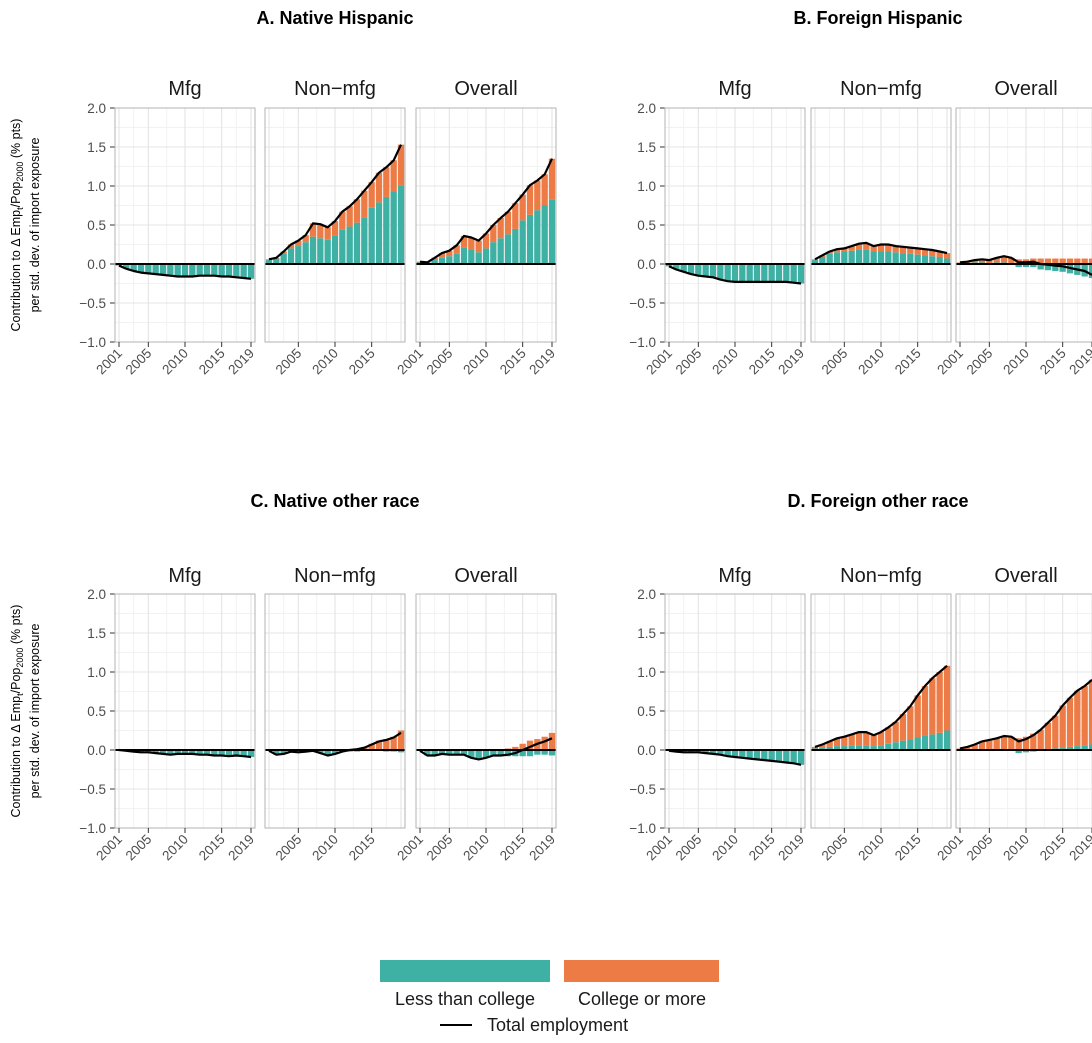  Describe the element at coordinates (877, 18) in the screenshot. I see `panel-title: B. Foreign Hispanic` at that location.